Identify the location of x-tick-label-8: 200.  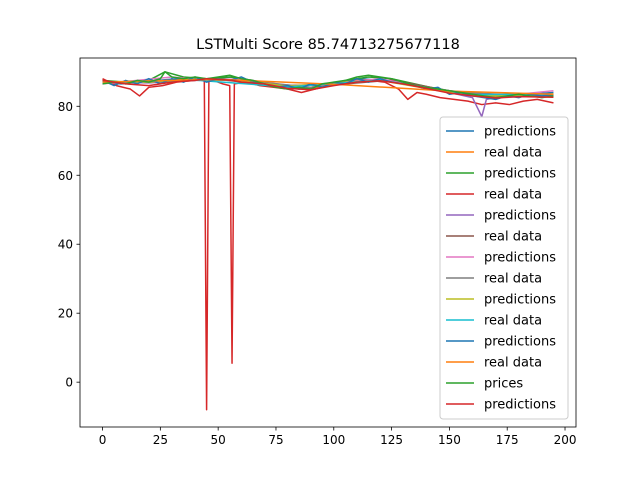
(565, 440).